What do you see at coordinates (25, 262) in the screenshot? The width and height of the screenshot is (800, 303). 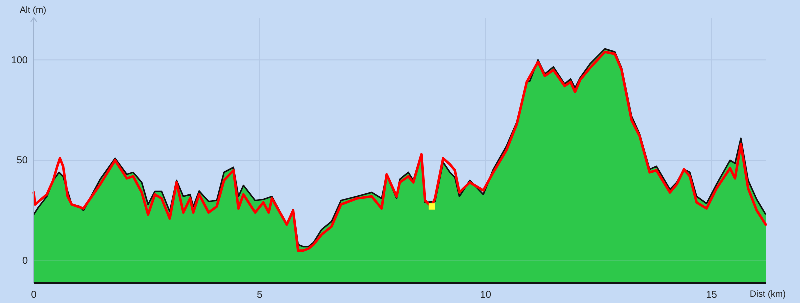 I see `y-tick-label: 0` at bounding box center [25, 262].